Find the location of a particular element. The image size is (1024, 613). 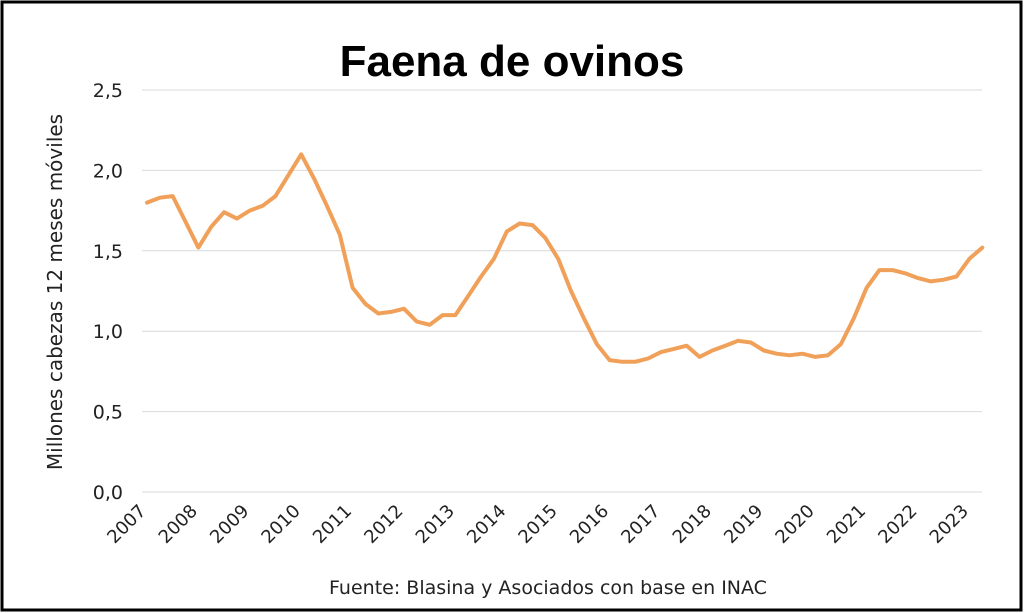

y-tick-label: 1,5 is located at coordinates (108, 252).